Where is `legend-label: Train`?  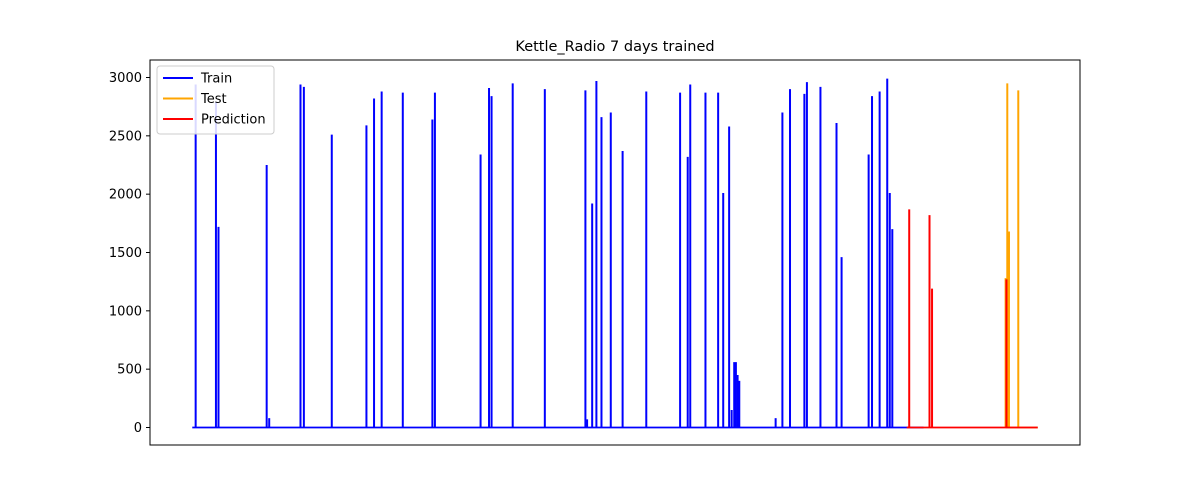 legend-label: Train is located at coordinates (216, 79).